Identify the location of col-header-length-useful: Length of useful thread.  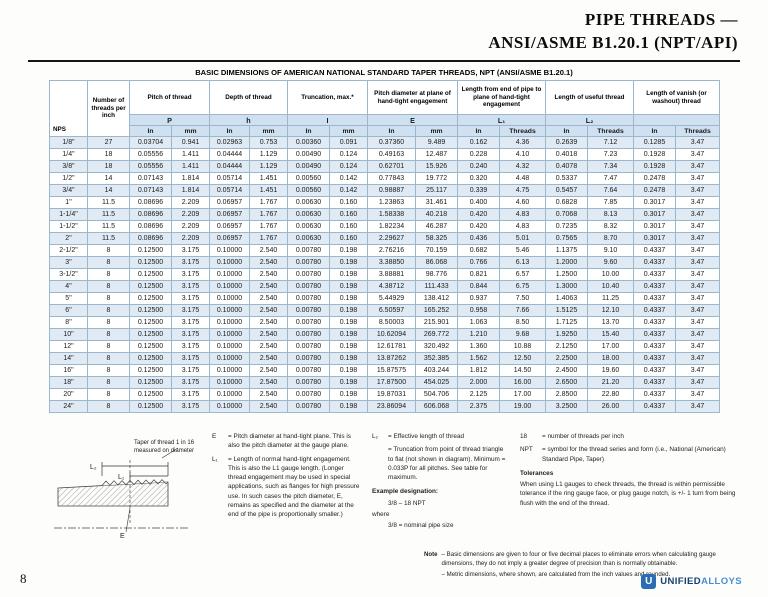
(590, 97).